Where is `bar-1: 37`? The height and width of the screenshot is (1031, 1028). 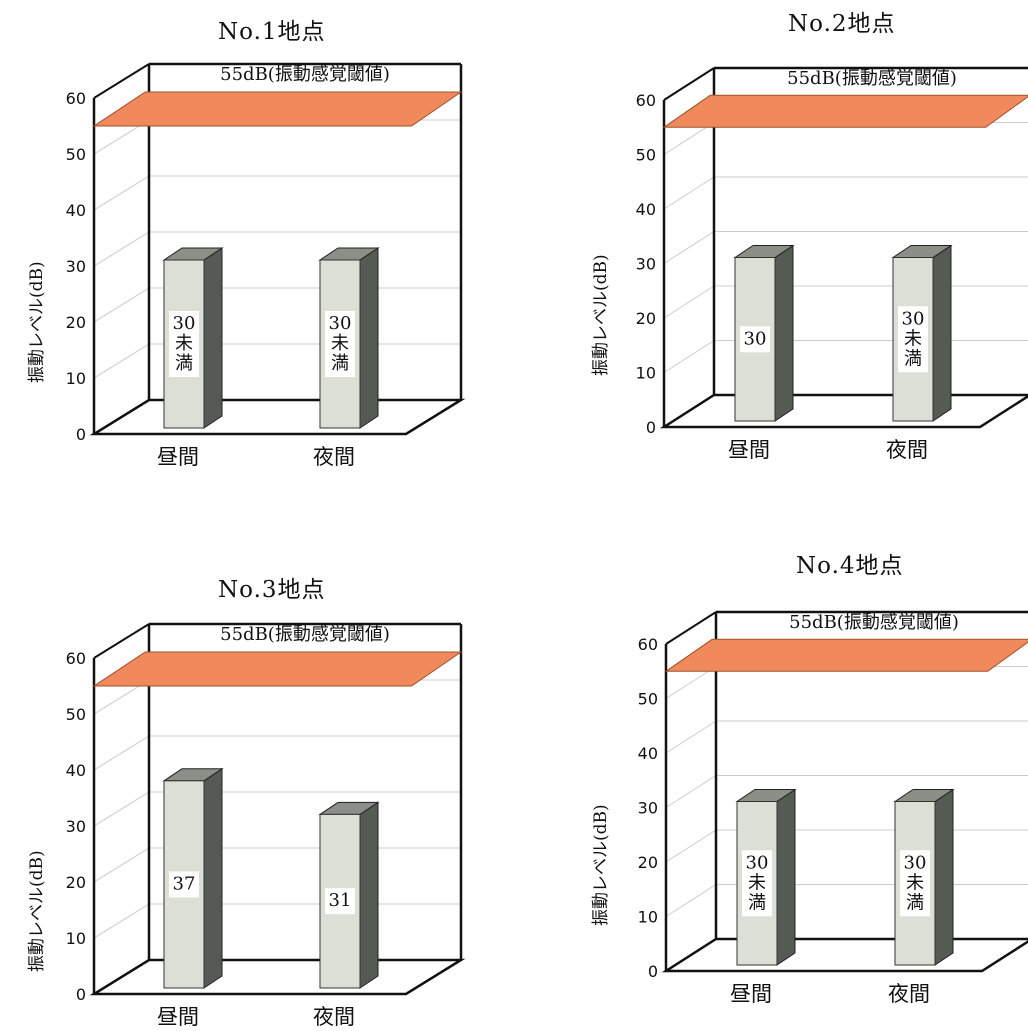
bar-1: 37 is located at coordinates (193, 878).